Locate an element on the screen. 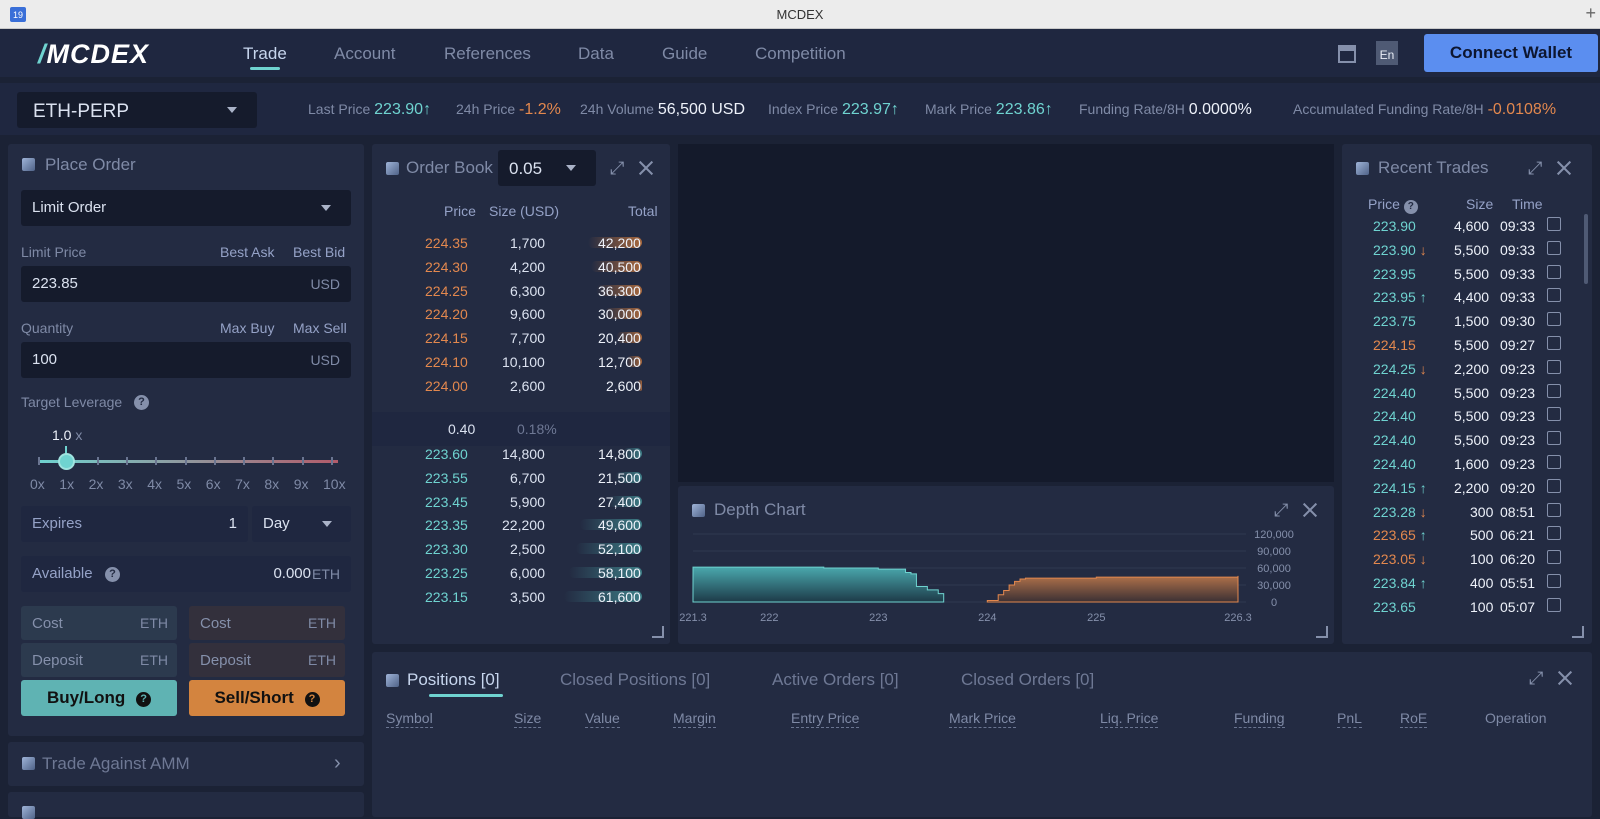  tab-closed-orders: Closed Orders [0] is located at coordinates (1028, 679).